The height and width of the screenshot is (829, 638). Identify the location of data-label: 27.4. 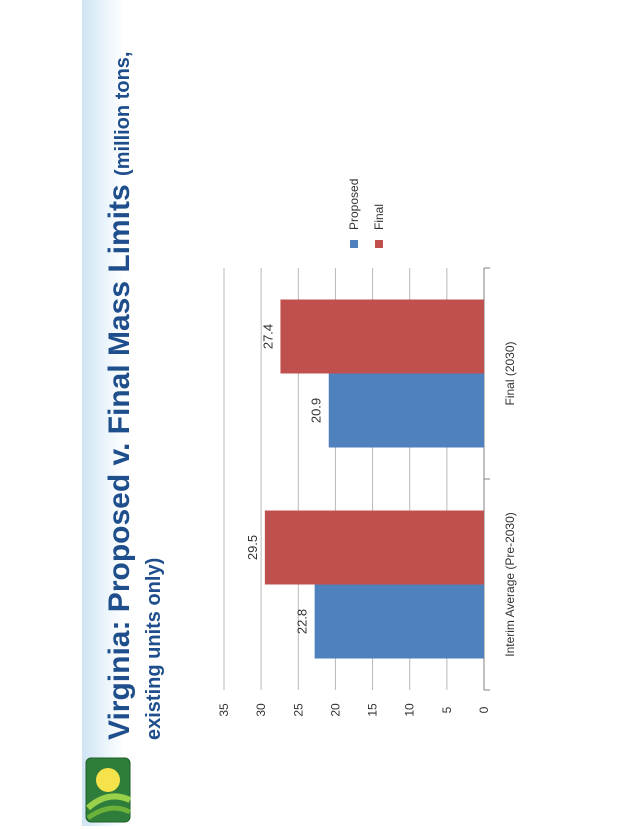
(267, 336).